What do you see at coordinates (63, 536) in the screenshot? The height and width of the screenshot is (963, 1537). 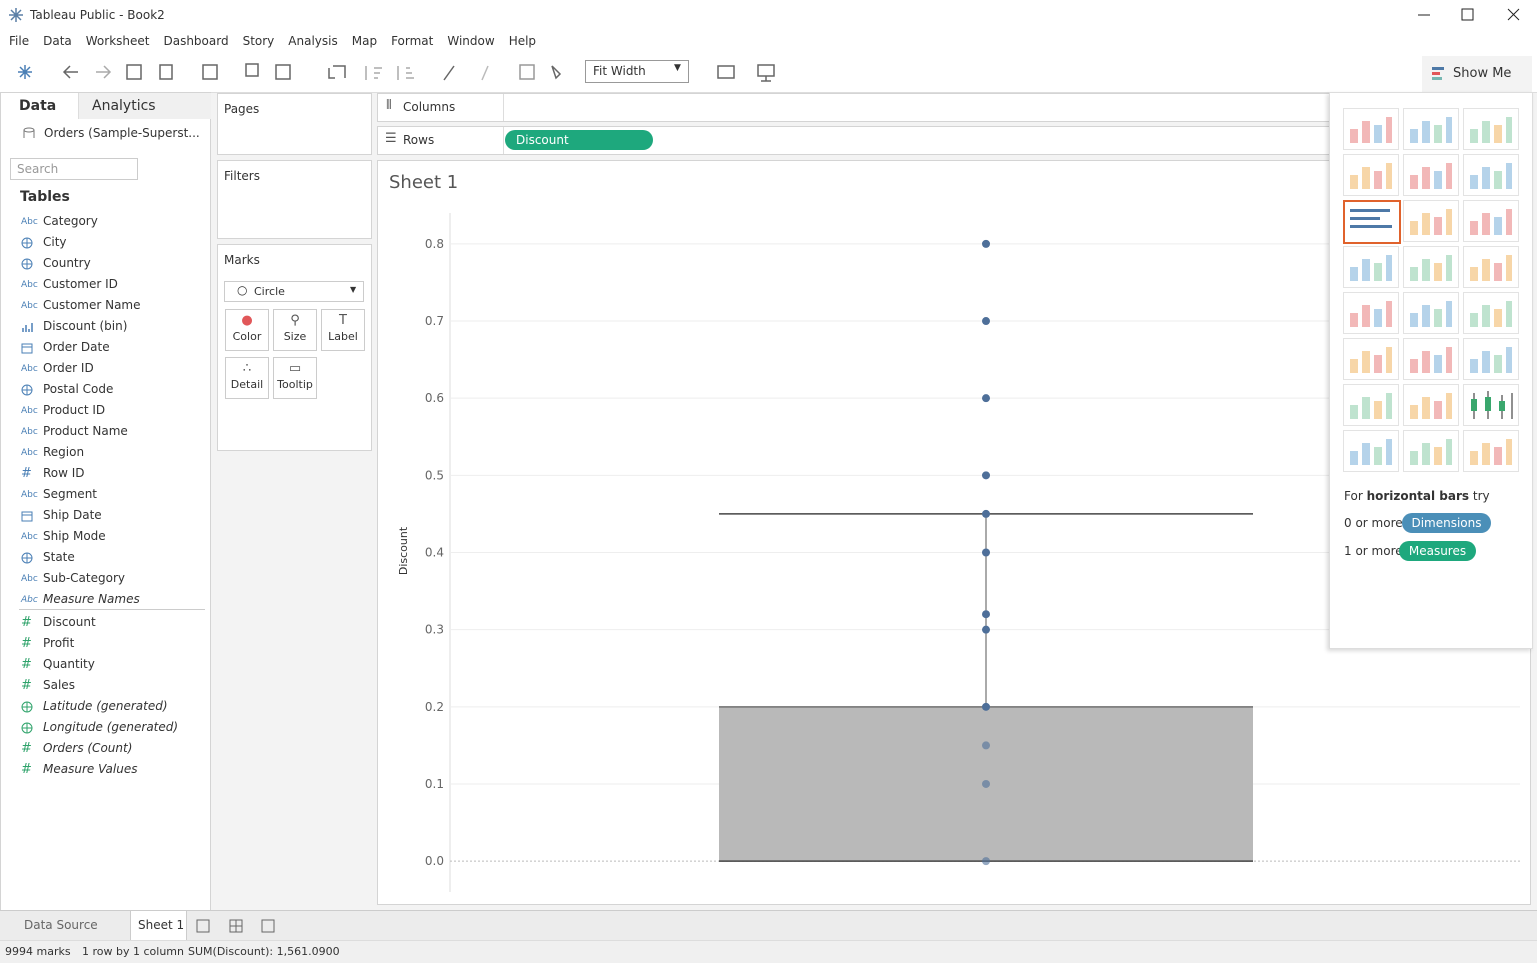 I see `field: Abc Ship Mode` at bounding box center [63, 536].